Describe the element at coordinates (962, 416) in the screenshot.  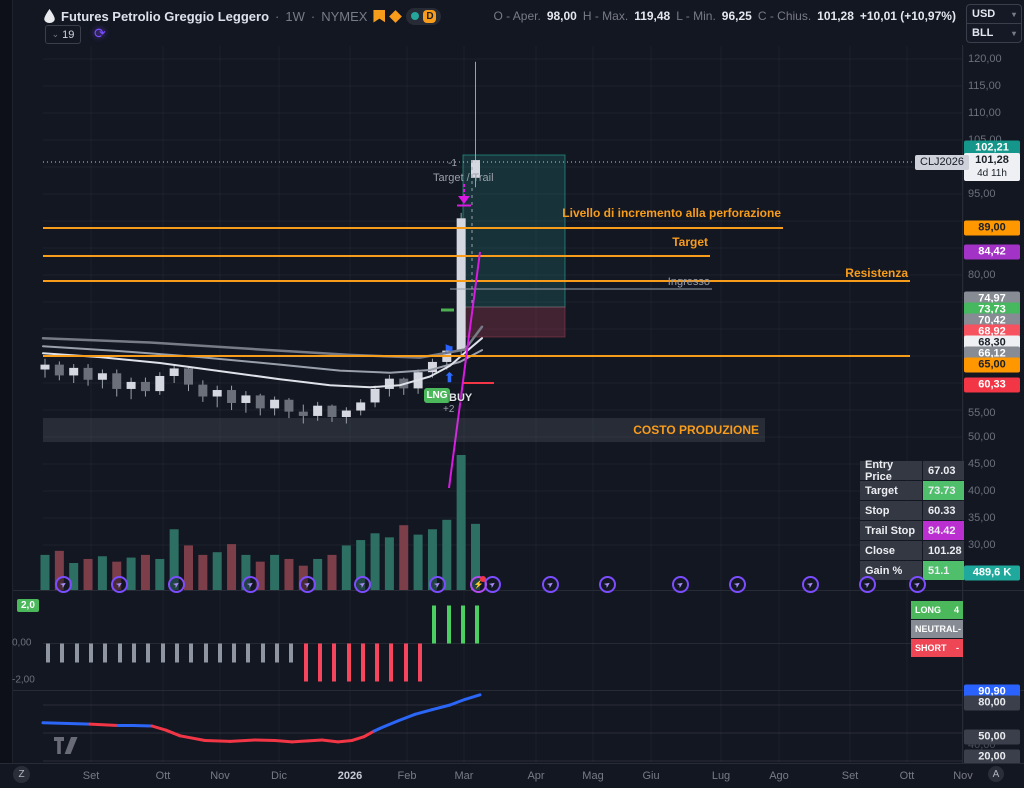
I see `price-scale-separator` at that location.